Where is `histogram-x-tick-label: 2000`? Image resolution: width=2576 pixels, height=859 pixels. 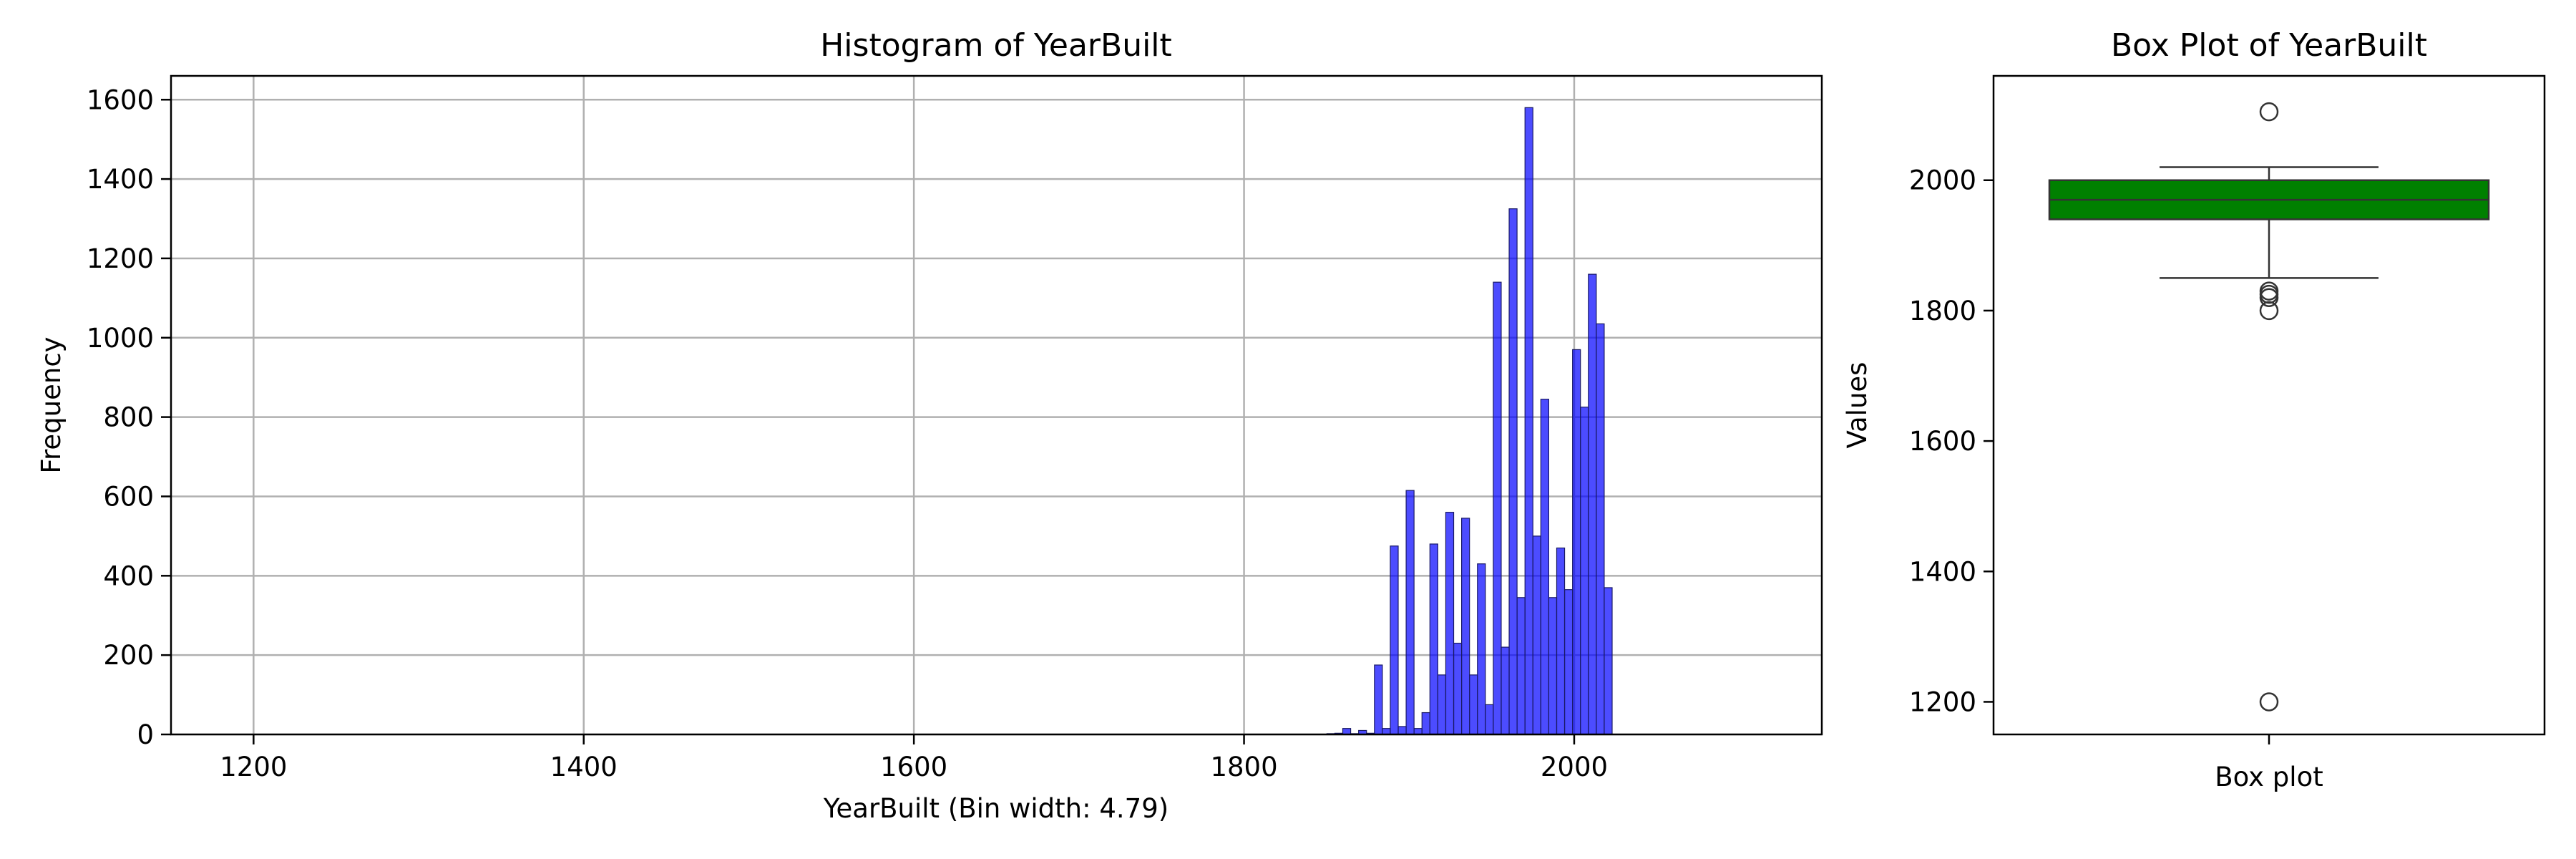
histogram-x-tick-label: 2000 is located at coordinates (1574, 767).